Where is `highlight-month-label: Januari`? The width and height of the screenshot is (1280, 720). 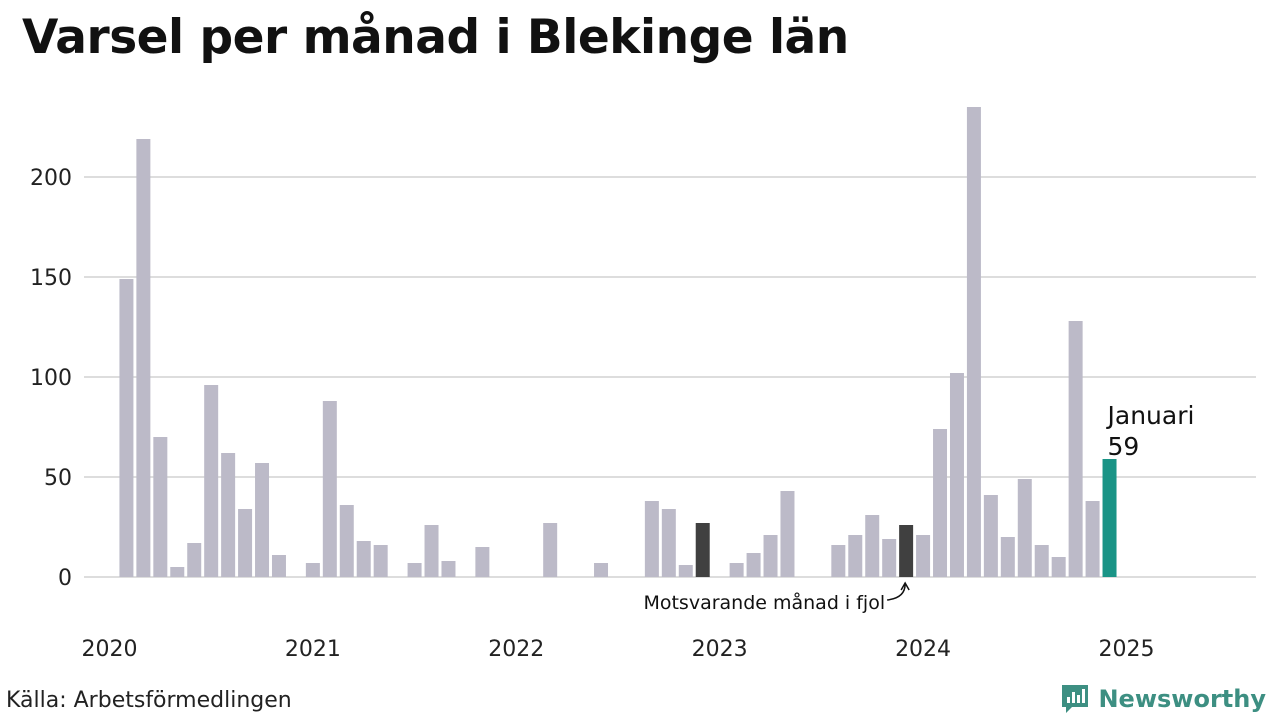
highlight-month-label: Januari is located at coordinates (1150, 415).